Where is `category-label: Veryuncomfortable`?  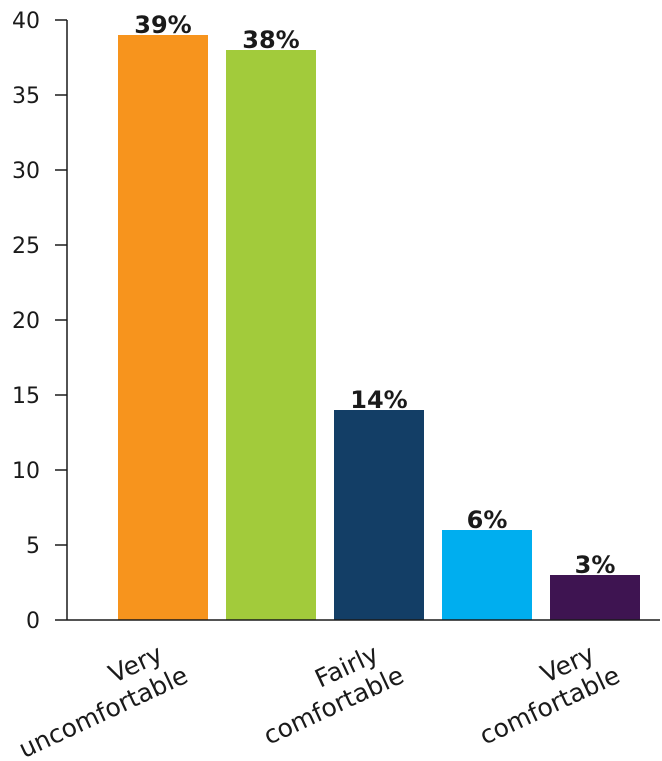 category-label: Veryuncomfortable is located at coordinates (97, 697).